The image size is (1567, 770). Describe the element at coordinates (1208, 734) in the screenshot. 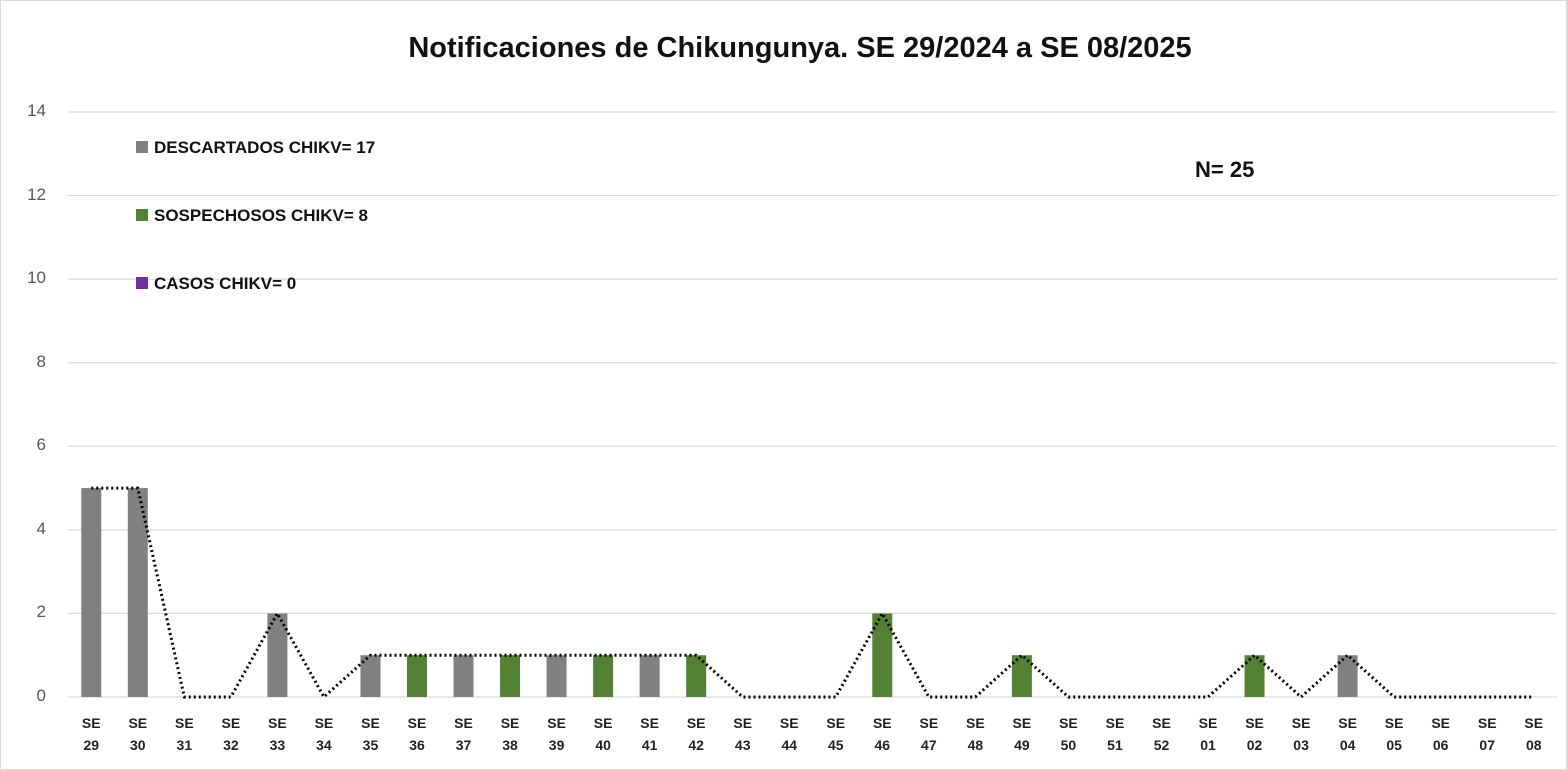

I see `x-tick-label: SE 01` at that location.